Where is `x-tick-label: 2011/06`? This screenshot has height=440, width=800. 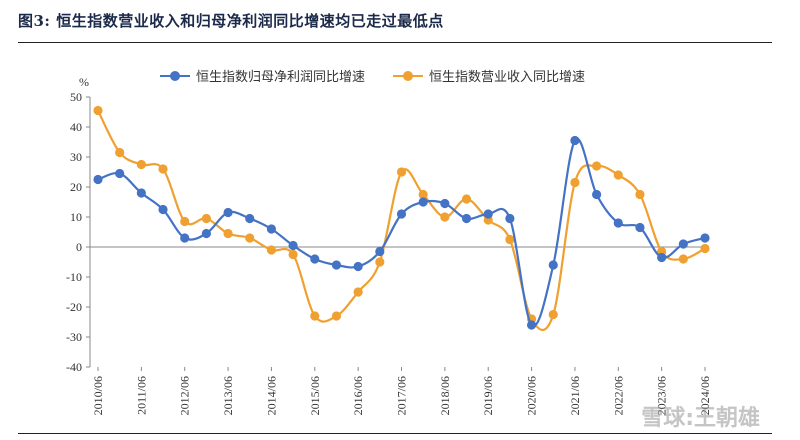
x-tick-label: 2011/06 is located at coordinates (141, 395).